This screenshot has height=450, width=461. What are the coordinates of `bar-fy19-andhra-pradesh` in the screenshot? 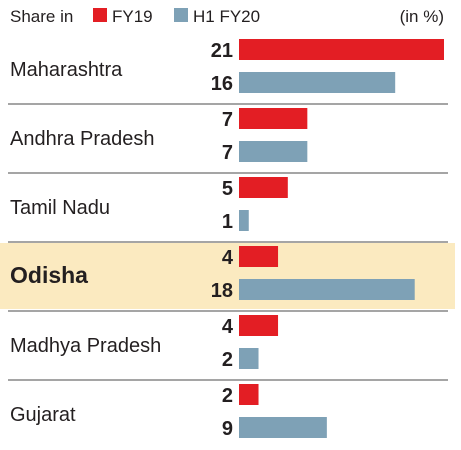 It's located at (273, 118).